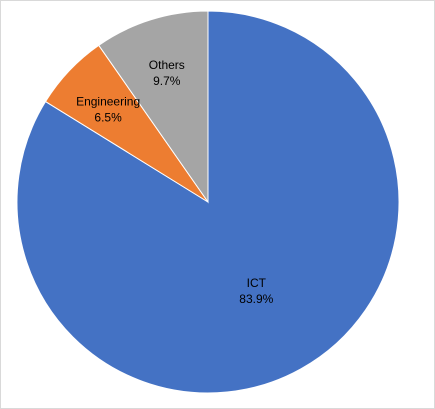 The width and height of the screenshot is (435, 409). What do you see at coordinates (167, 81) in the screenshot?
I see `slice-value-others: 9.7%` at bounding box center [167, 81].